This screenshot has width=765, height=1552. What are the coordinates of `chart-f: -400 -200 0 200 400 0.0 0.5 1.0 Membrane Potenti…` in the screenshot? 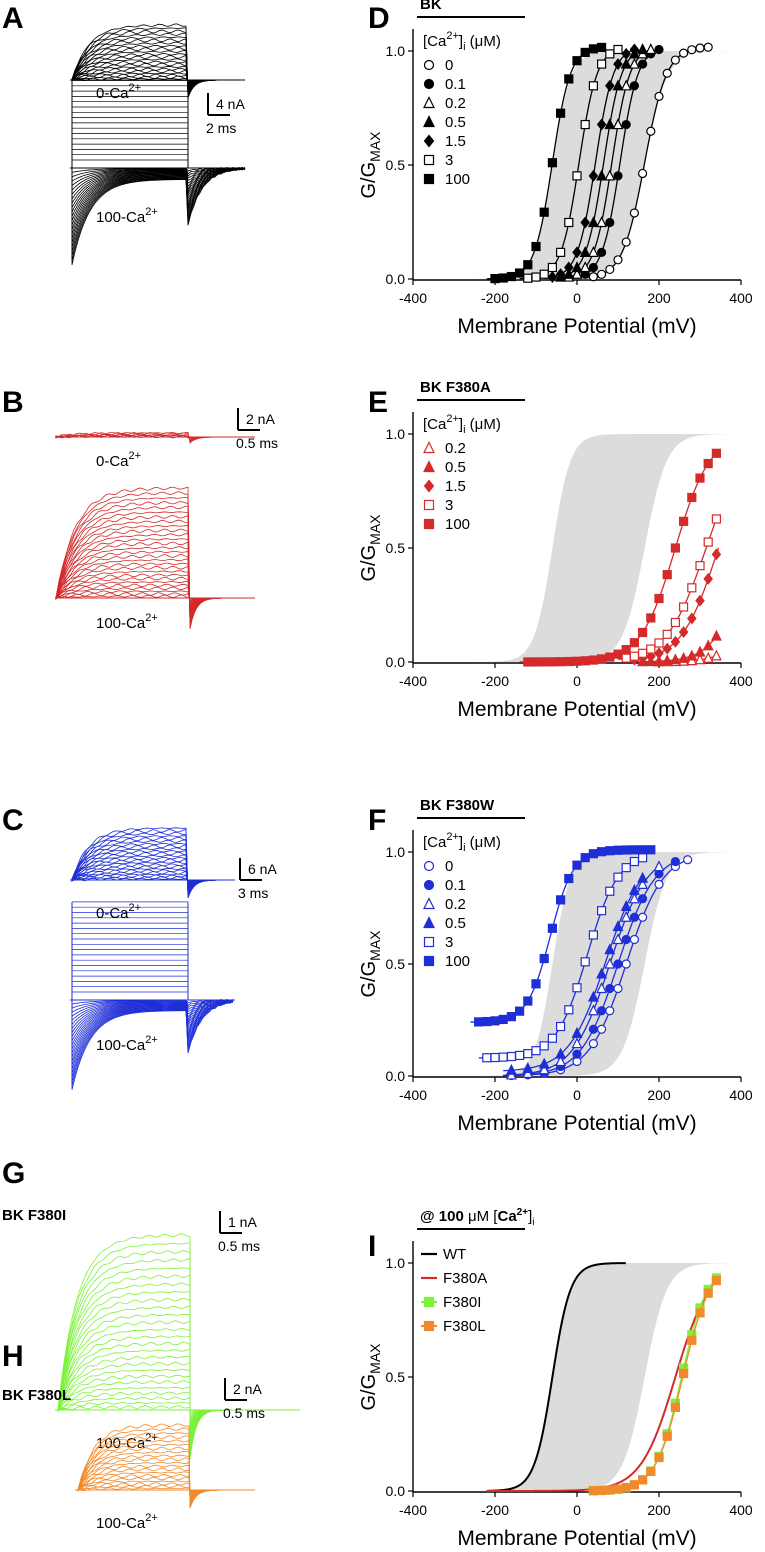 It's located at (555, 966).